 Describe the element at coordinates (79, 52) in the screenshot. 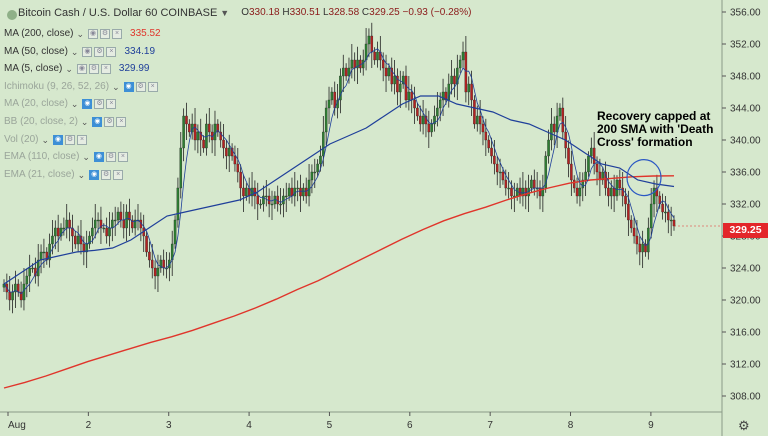

I see `indicator-row: MA (50, close) ⌄ ◉ ⚙ × 334.19` at that location.